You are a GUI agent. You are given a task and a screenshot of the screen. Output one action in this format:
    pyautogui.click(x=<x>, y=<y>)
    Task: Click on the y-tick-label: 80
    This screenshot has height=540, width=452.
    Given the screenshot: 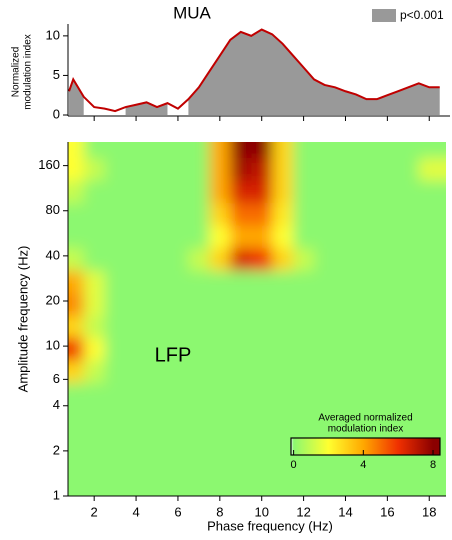 What is the action you would take?
    pyautogui.click(x=53, y=209)
    